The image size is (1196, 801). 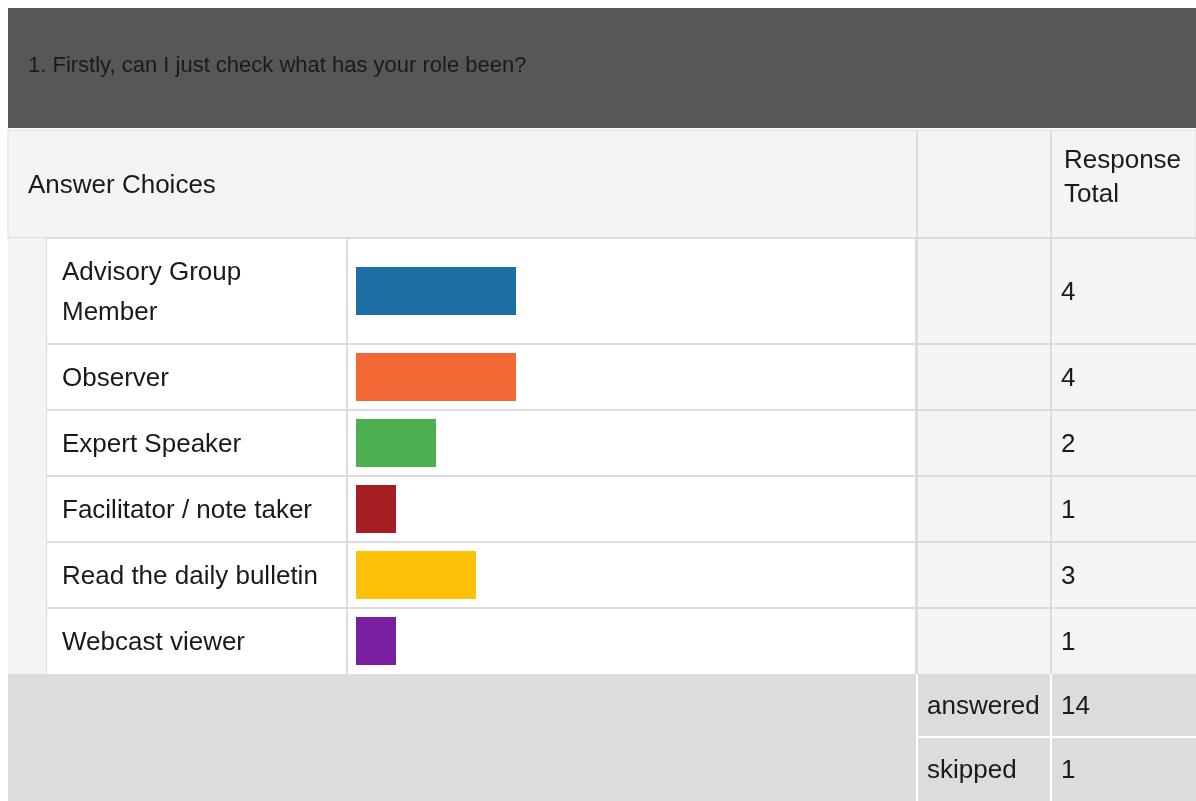 What do you see at coordinates (1068, 575) in the screenshot?
I see `data-label: 3` at bounding box center [1068, 575].